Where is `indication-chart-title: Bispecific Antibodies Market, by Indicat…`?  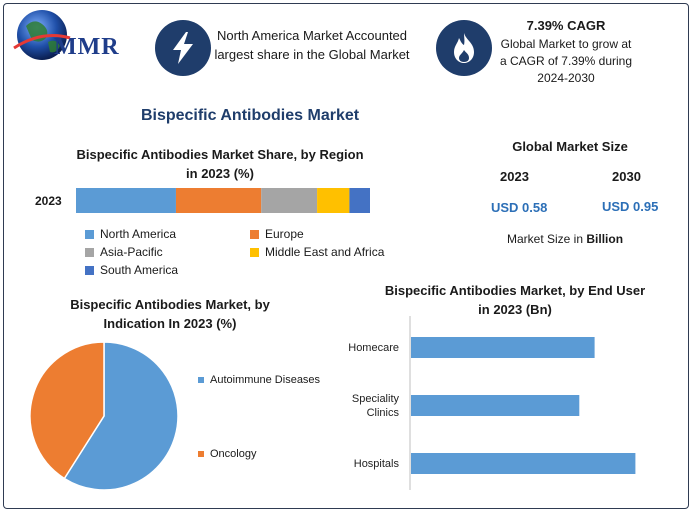
indication-chart-title: Bispecific Antibodies Market, by Indicat… is located at coordinates (170, 314).